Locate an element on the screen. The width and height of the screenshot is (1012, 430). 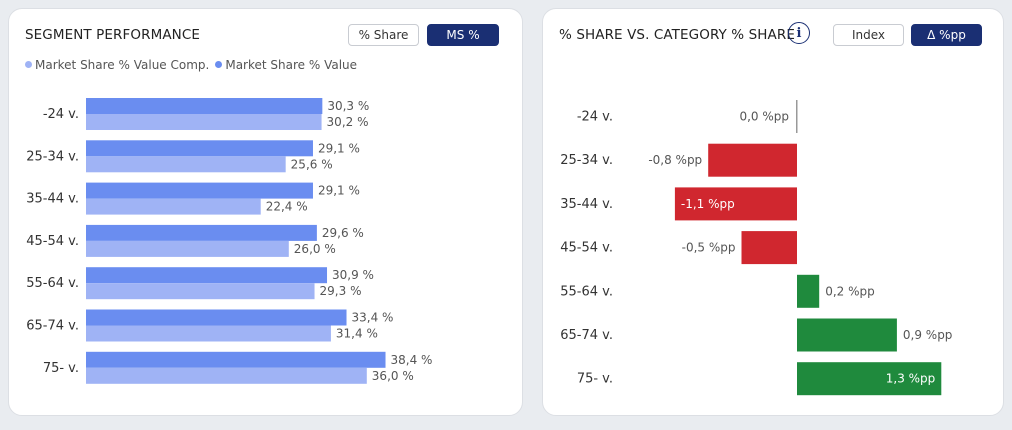
legend-dot-comp is located at coordinates (28, 64).